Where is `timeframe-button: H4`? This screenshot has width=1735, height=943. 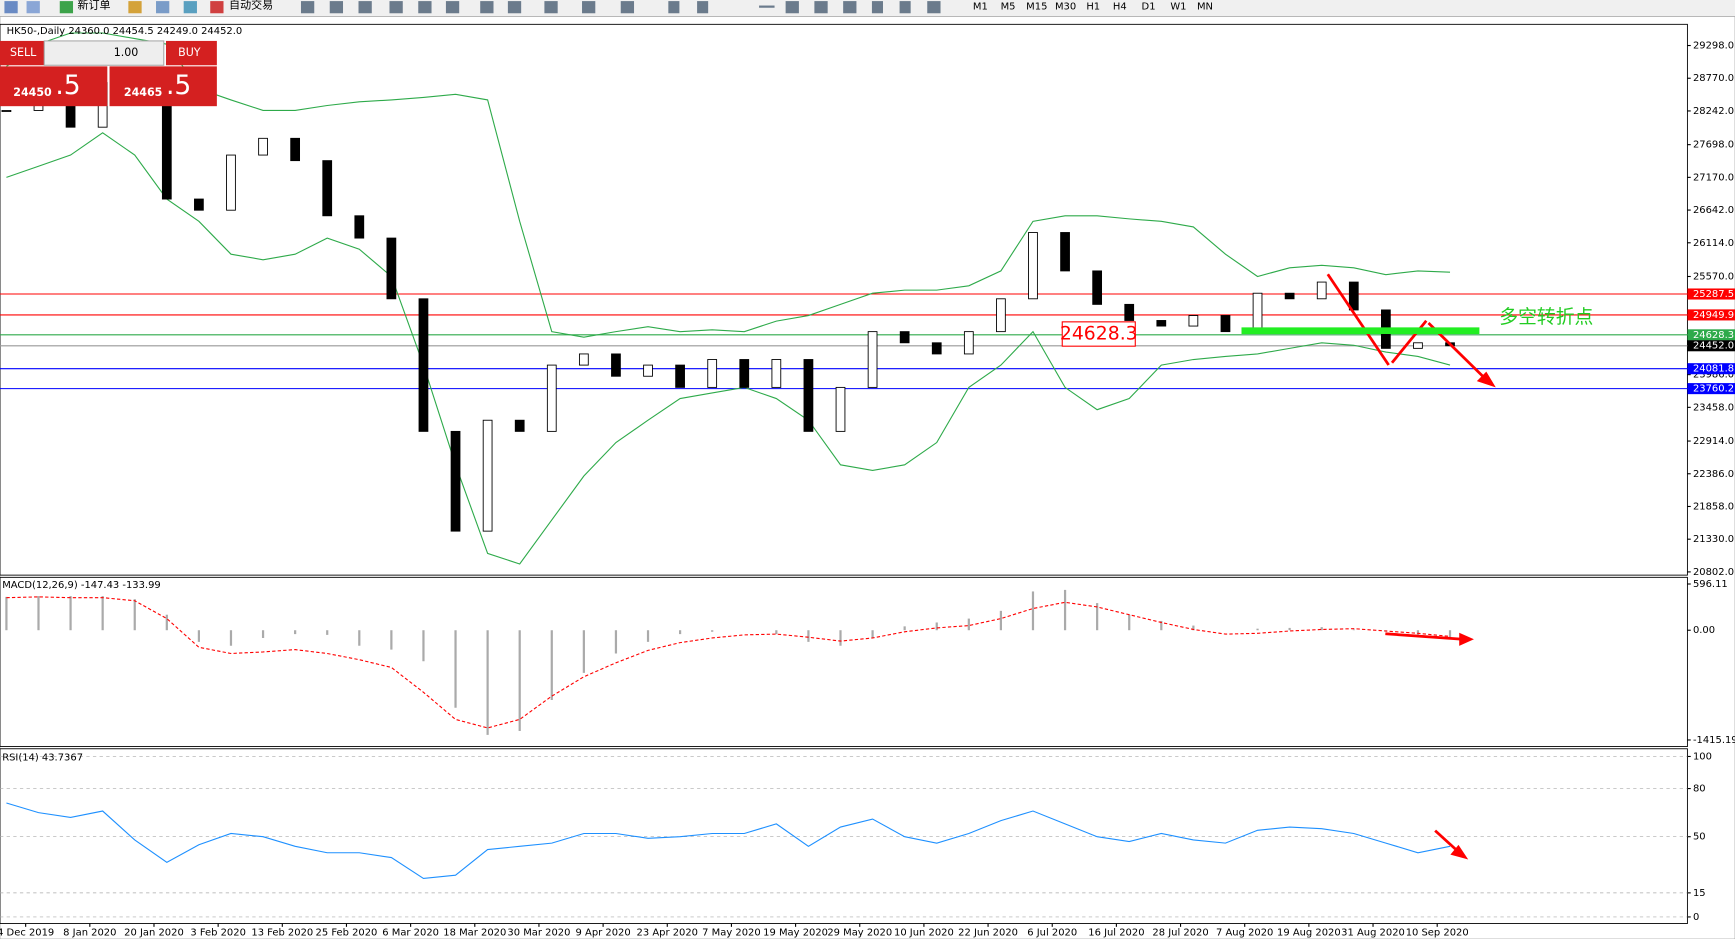
timeframe-button: H4 is located at coordinates (1120, 7).